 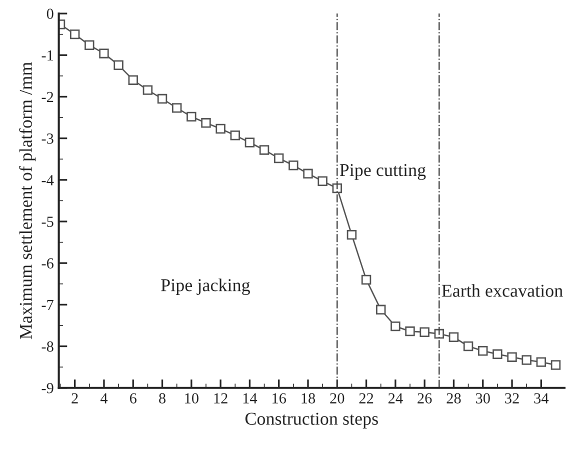 What do you see at coordinates (48, 55) in the screenshot?
I see `y-tick-label: -1` at bounding box center [48, 55].